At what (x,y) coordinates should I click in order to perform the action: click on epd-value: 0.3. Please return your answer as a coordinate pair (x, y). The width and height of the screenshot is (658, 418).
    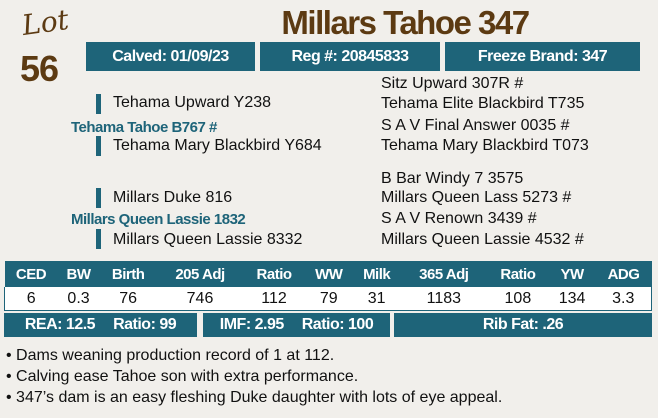
    Looking at the image, I should click on (78, 299).